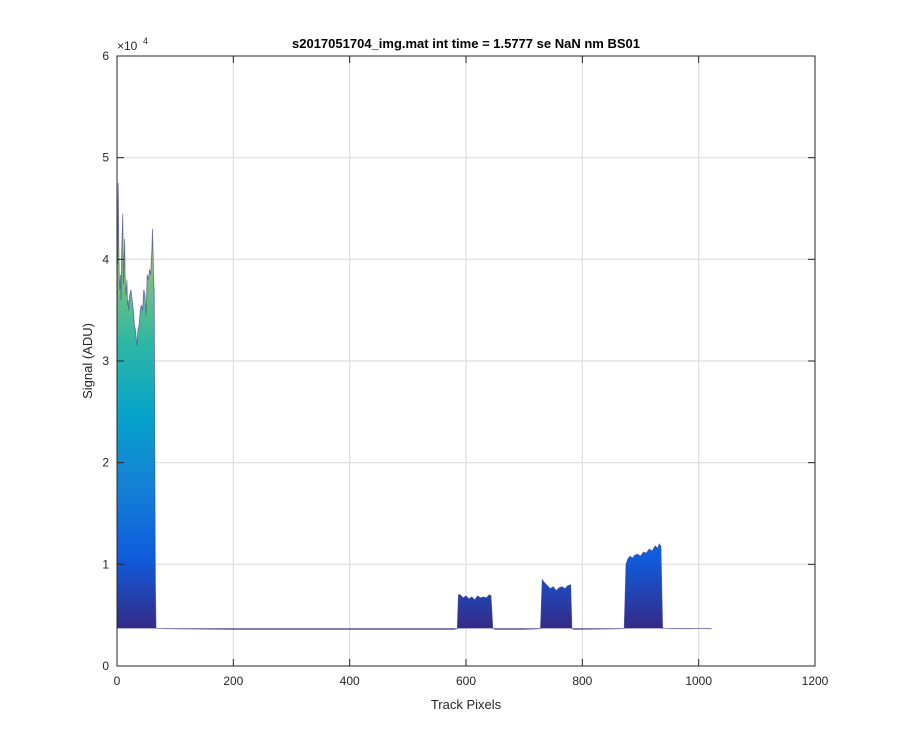 This screenshot has height=750, width=900. Describe the element at coordinates (105, 666) in the screenshot. I see `y-tick-label: 0` at that location.